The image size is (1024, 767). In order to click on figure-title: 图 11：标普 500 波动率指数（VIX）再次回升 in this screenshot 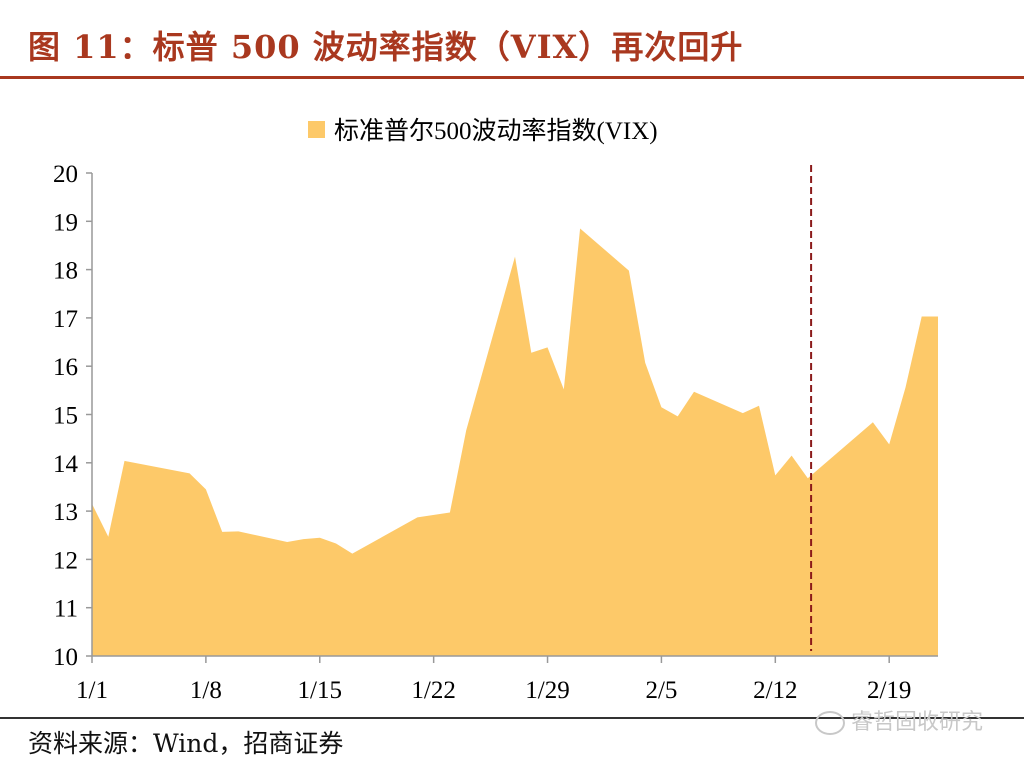, I will do `click(386, 47)`.